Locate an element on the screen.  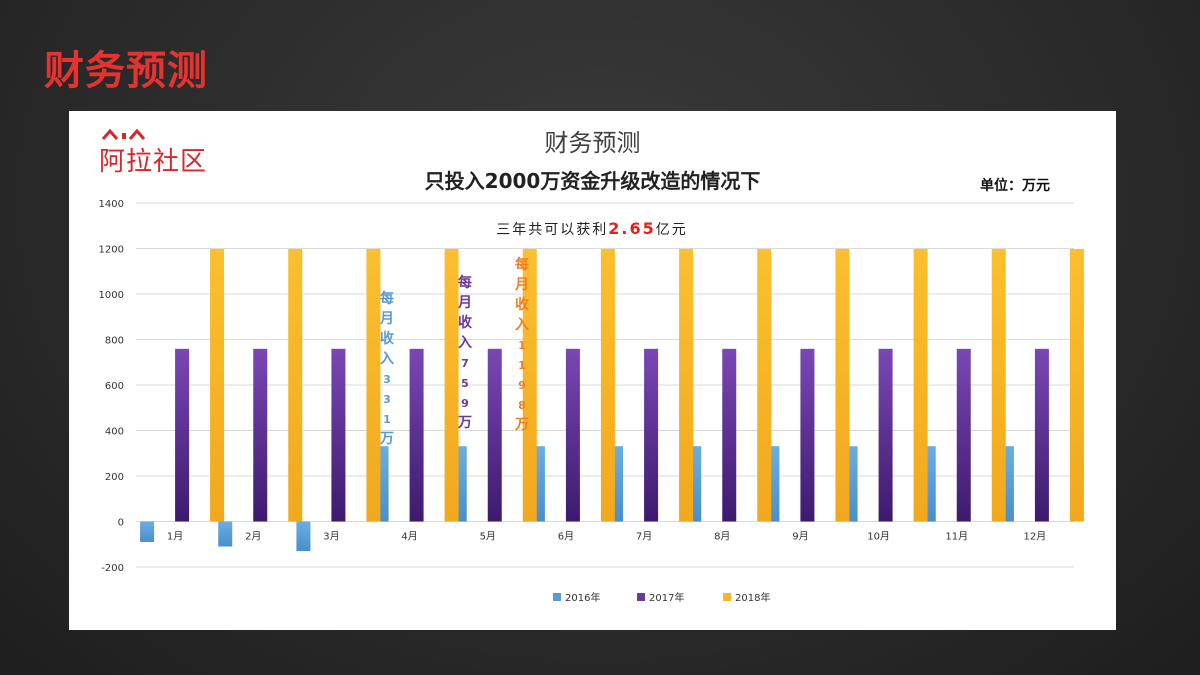
chart-title: 财务预测 is located at coordinates (592, 143).